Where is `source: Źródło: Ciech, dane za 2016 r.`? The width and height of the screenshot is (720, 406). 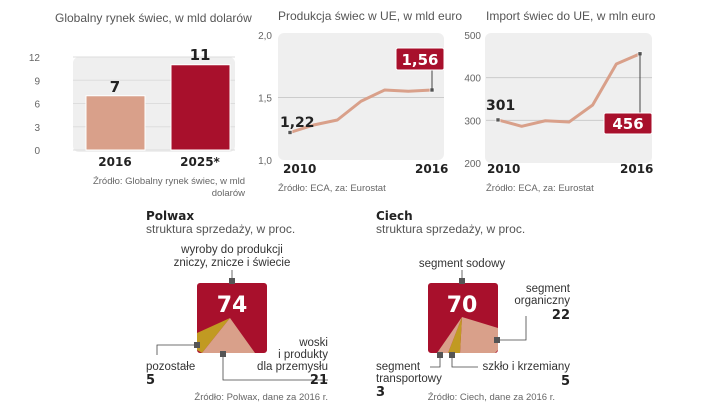
source: Źródło: Ciech, dane za 2016 r. is located at coordinates (491, 397).